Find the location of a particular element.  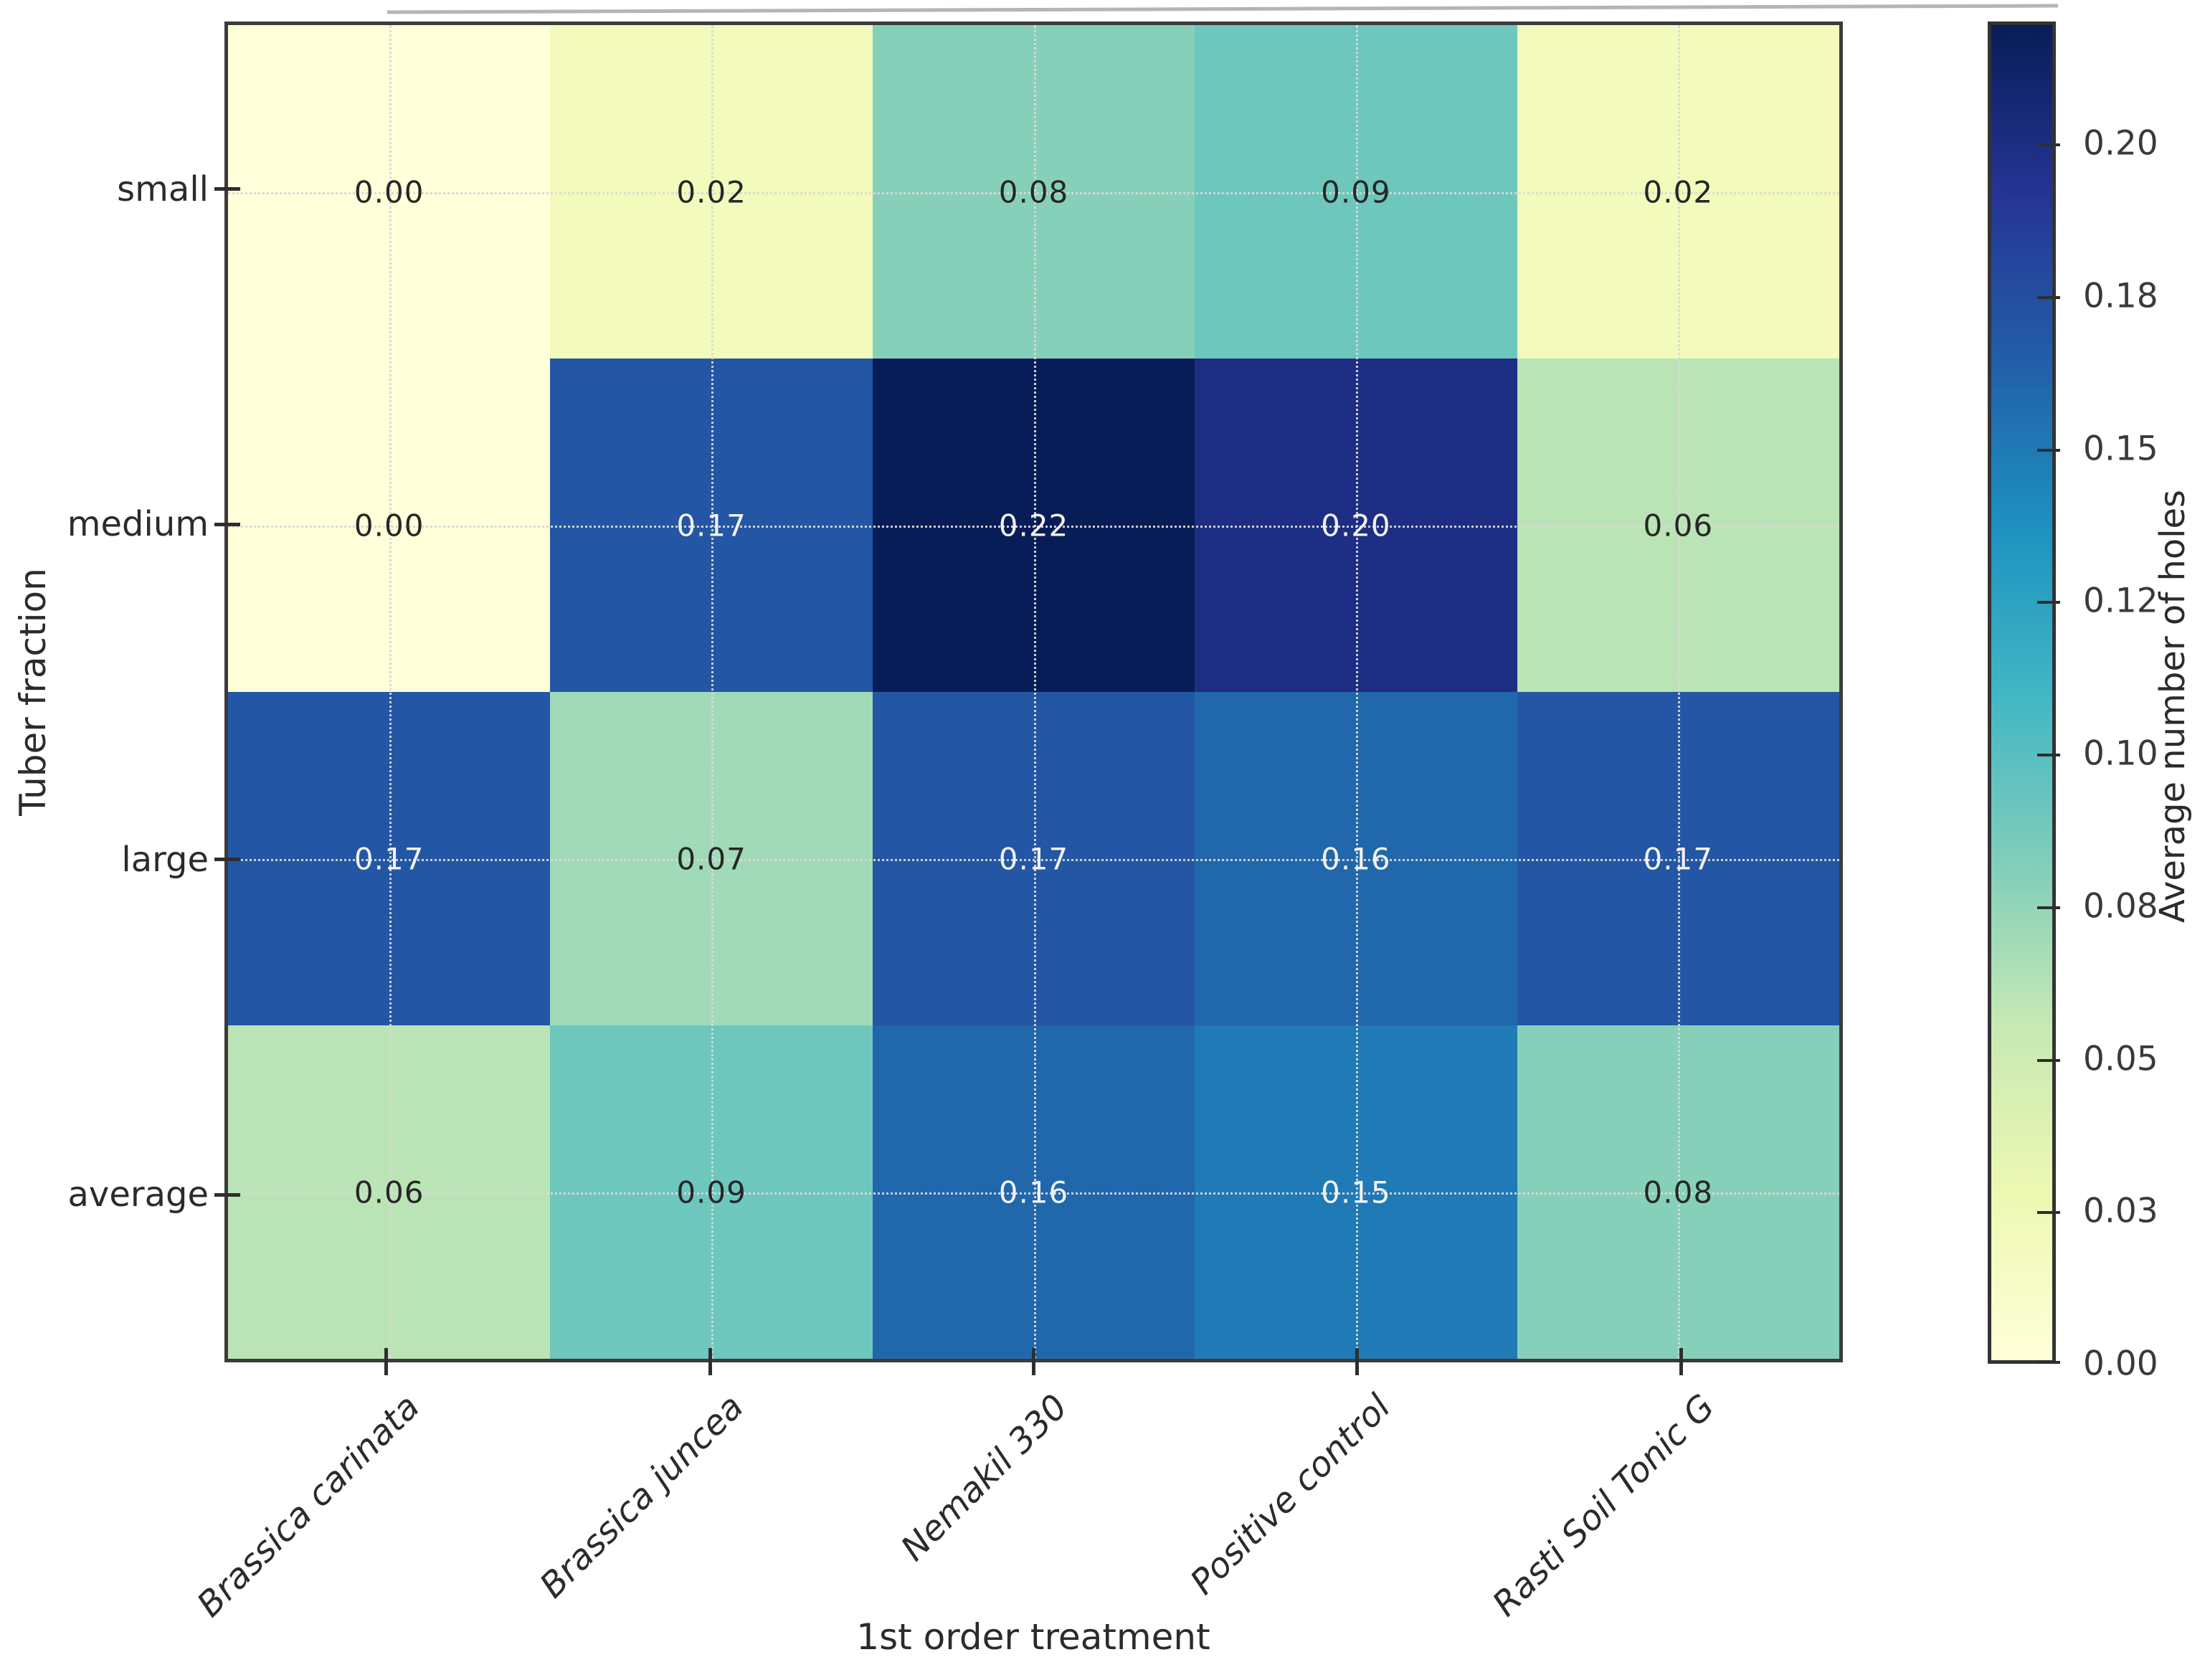

screenshot-edge-line is located at coordinates (1222, 9).